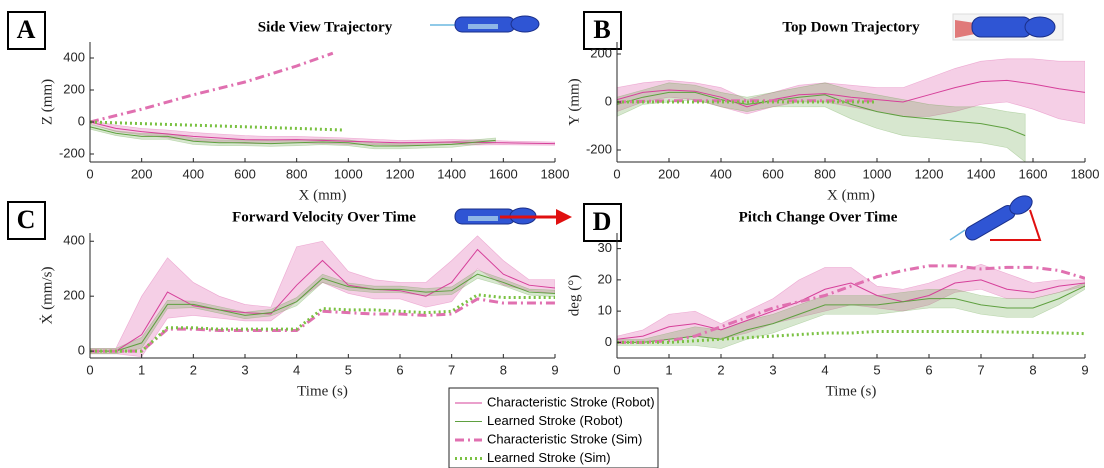 This screenshot has height=468, width=1104. What do you see at coordinates (605, 247) in the screenshot?
I see `y-tick-label: 30` at bounding box center [605, 247].